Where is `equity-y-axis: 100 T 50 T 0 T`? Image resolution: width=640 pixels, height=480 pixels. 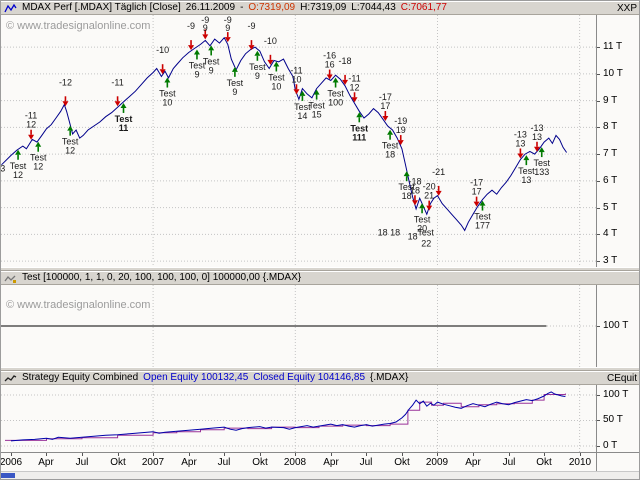
equity-y-axis: 100 T 50 T 0 T is located at coordinates (617, 418).